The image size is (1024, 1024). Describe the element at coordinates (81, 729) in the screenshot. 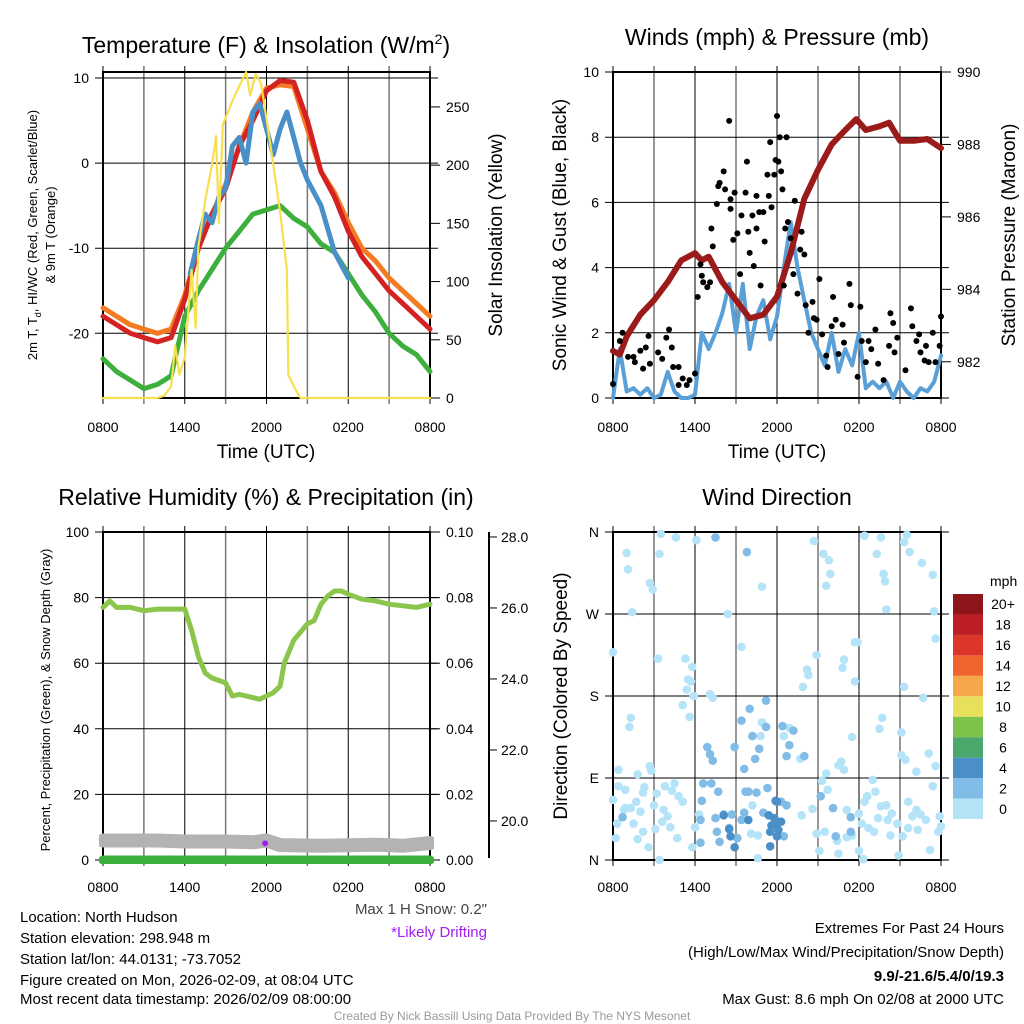

I see `y-tick-label: 40` at that location.